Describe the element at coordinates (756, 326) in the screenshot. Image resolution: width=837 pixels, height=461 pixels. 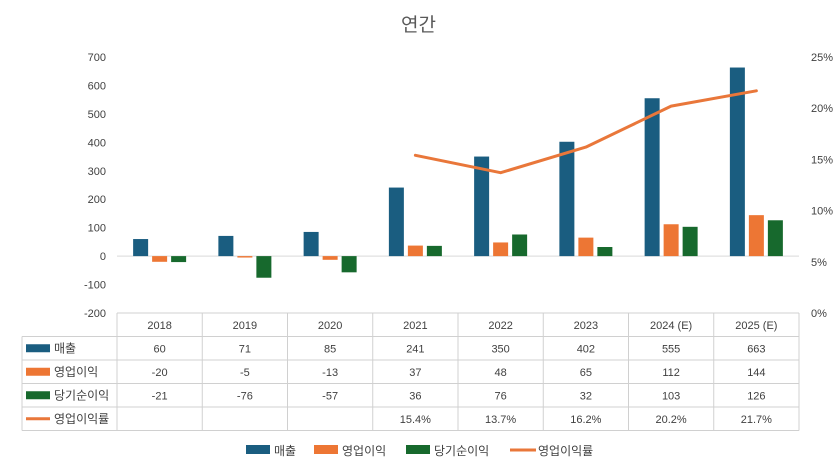
I see `x-category-label: 2025 (E)` at that location.